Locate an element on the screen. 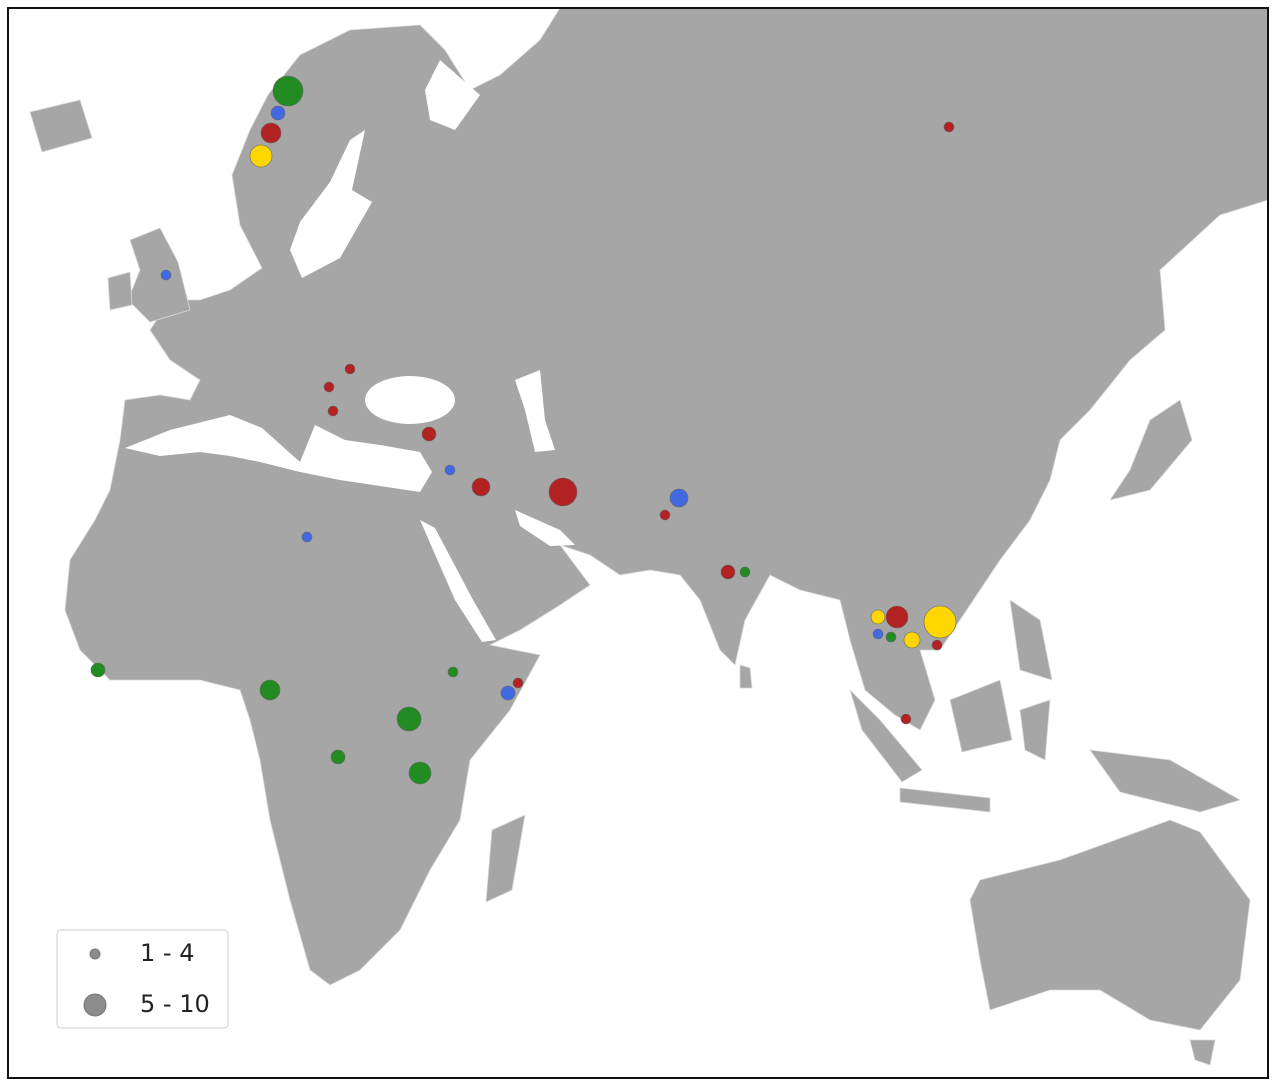 This screenshot has height=1087, width=1280. baltic-sea is located at coordinates (331, 204).